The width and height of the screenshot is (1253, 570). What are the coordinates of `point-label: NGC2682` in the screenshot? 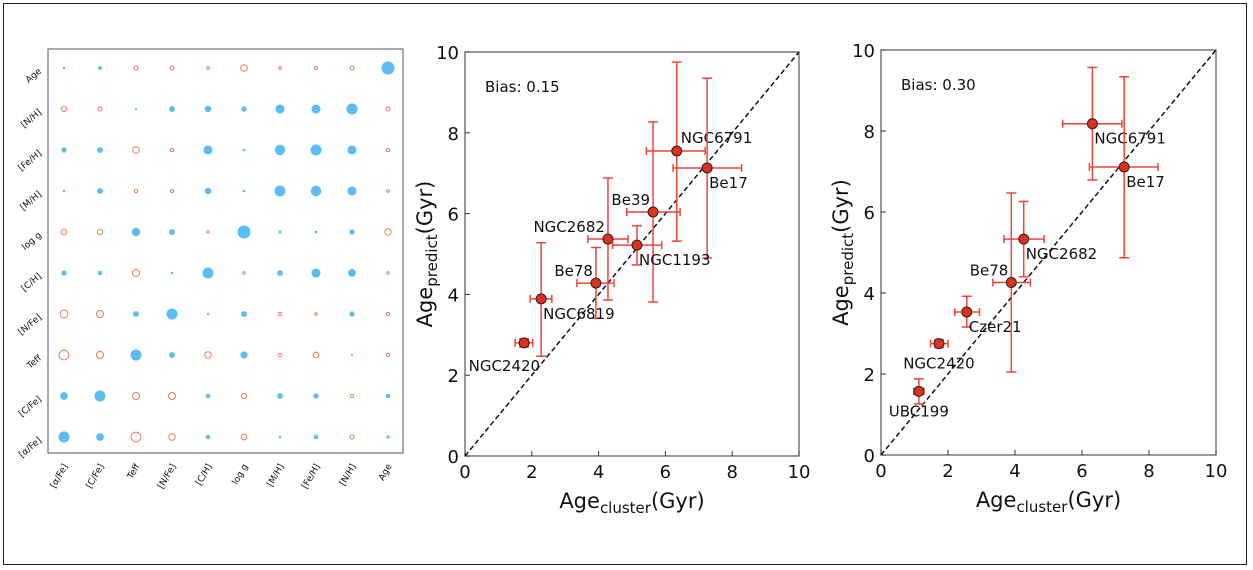 It's located at (1062, 254).